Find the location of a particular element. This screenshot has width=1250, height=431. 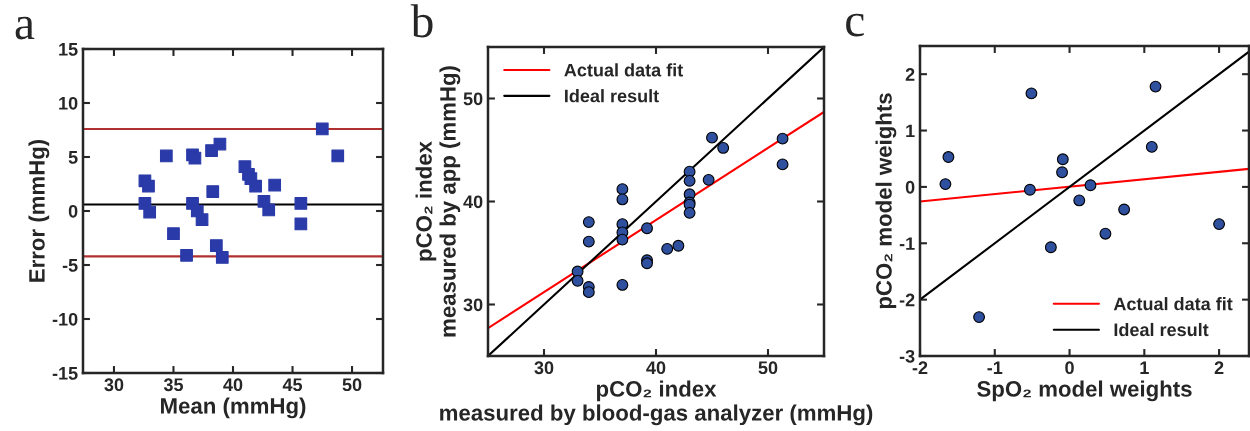

x-axis-title: Mean (mmHg) is located at coordinates (233, 408).